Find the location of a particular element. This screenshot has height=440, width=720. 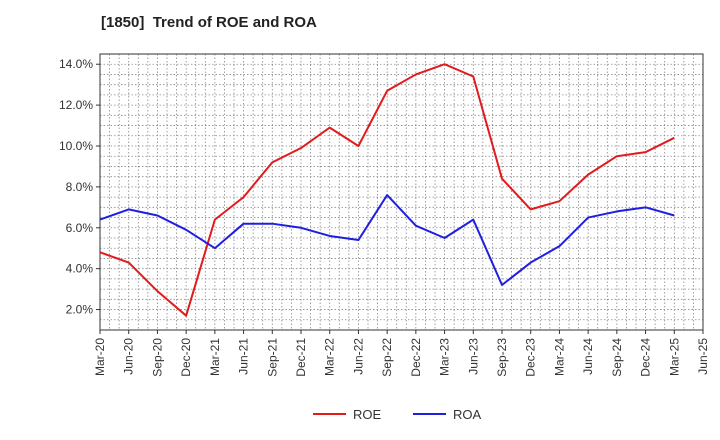

x-tick-label: Sep-24 is located at coordinates (617, 357).